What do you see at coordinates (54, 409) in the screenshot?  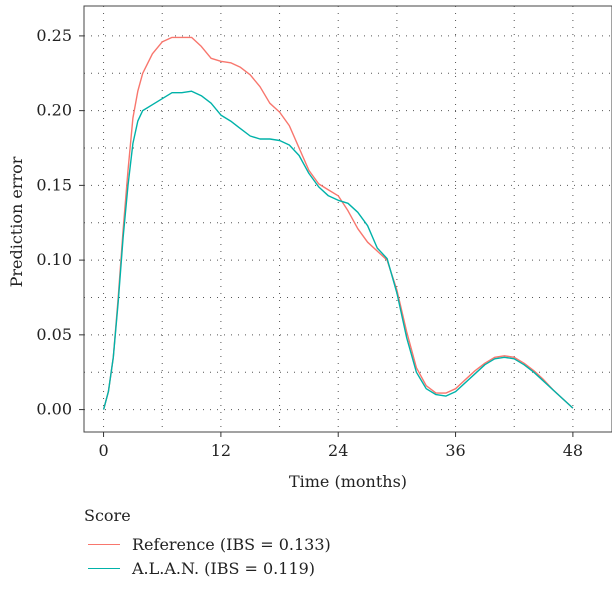 I see `y-tick-label: 0.00` at bounding box center [54, 409].